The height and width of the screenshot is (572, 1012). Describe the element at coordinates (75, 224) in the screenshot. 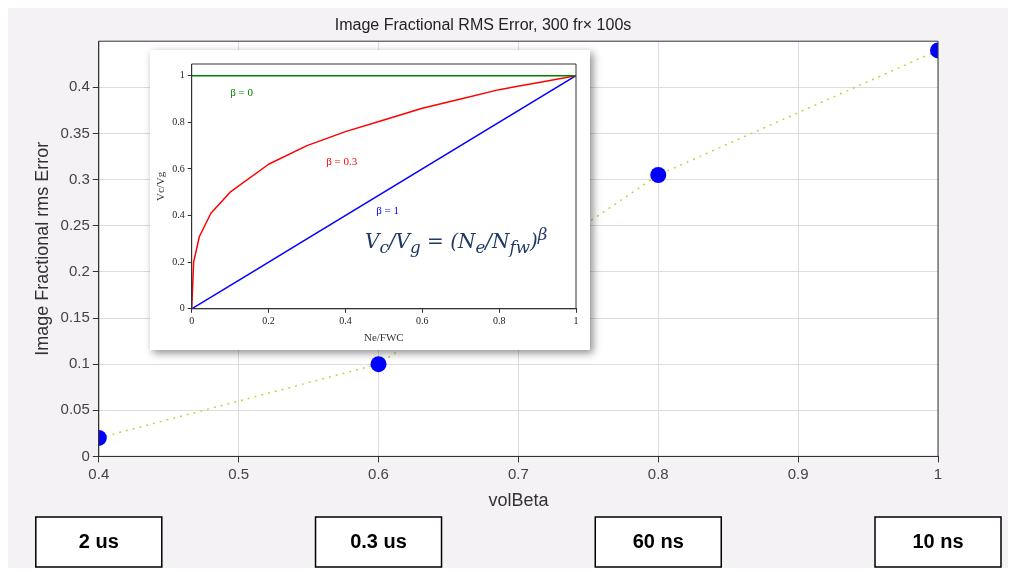

I see `y-tick-label: 0.25` at that location.